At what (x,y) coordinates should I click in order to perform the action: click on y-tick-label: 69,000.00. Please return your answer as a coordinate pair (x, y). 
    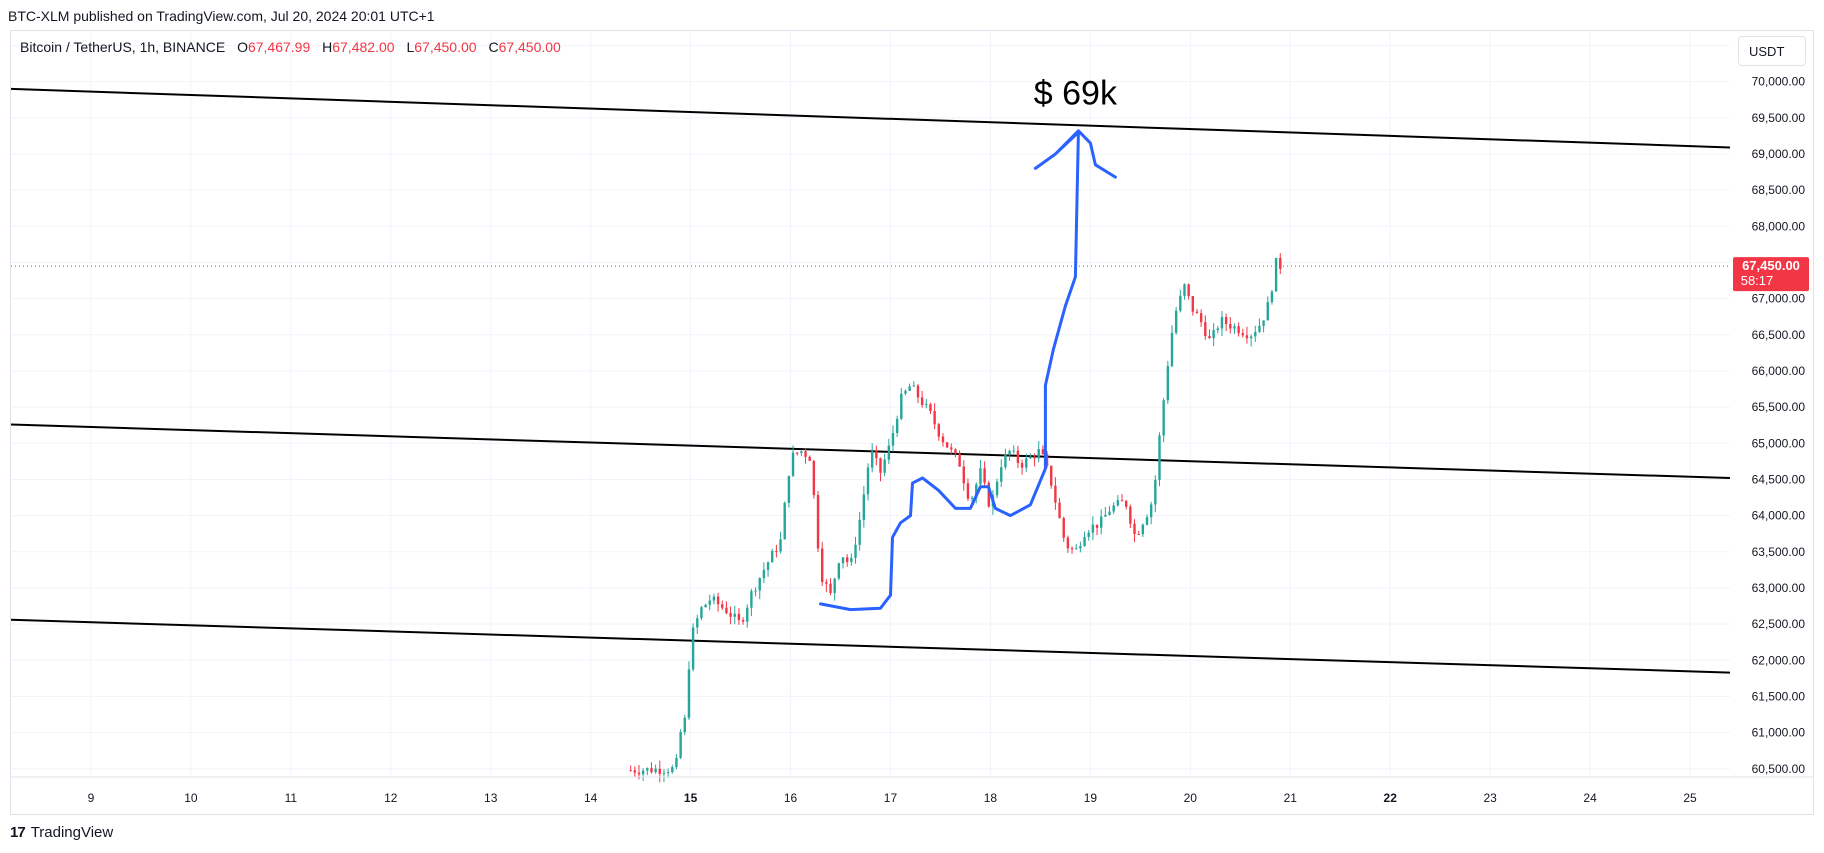
    Looking at the image, I should click on (1779, 154).